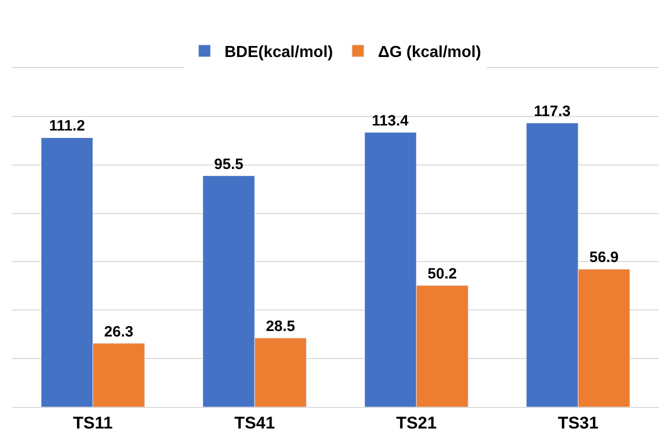 This screenshot has height=445, width=671. I want to click on data-label: 111.2, so click(67, 126).